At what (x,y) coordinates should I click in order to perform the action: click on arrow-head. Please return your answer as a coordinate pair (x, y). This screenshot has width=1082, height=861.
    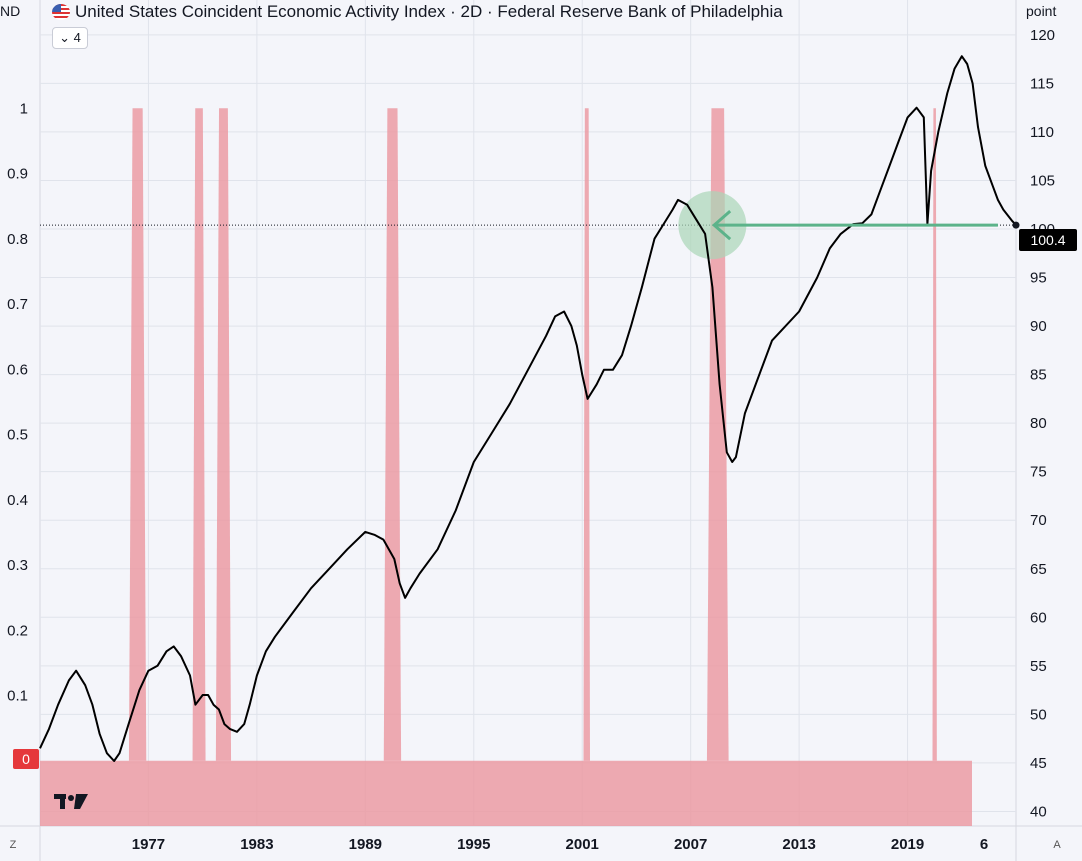
    Looking at the image, I should click on (721, 225).